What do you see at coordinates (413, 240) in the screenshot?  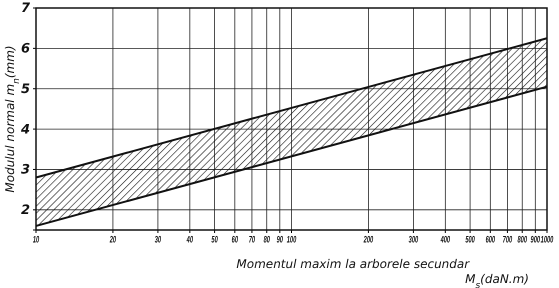 I see `x-tick-label: 300` at bounding box center [413, 240].